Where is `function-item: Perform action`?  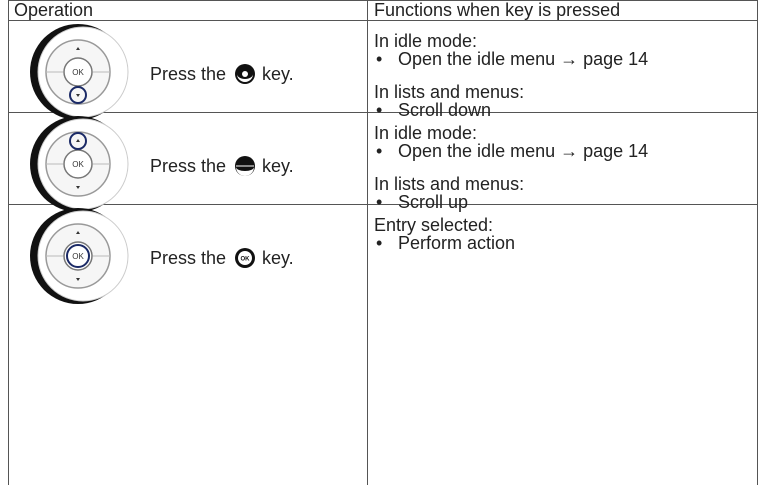
function-item: Perform action is located at coordinates (457, 243).